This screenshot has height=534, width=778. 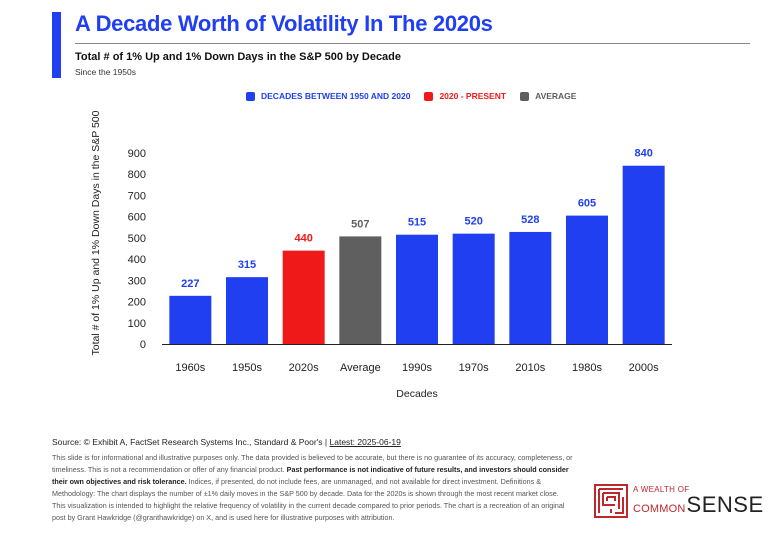 I want to click on brand-logo: A WEALTH OF COMMON SENSE, so click(x=679, y=501).